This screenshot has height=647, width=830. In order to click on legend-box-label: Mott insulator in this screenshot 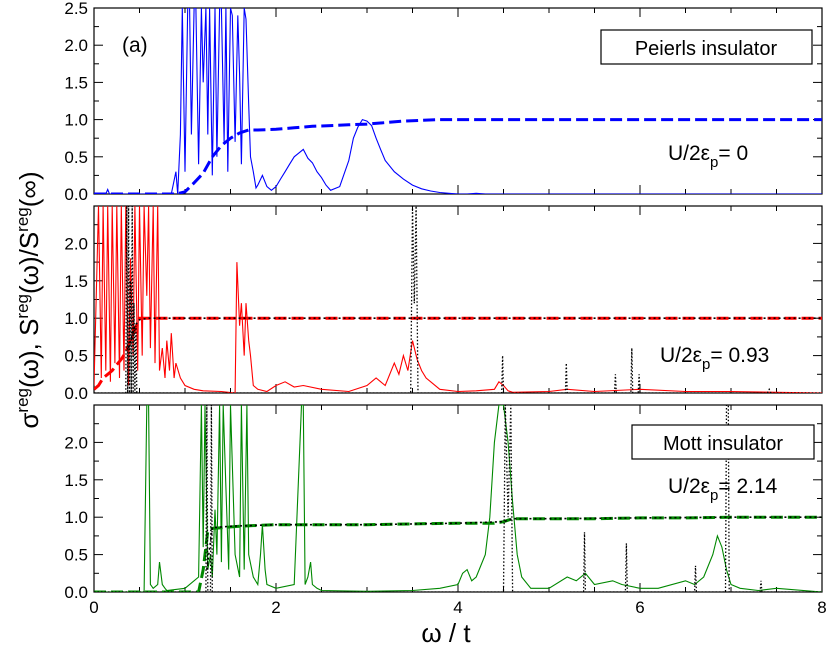, I will do `click(723, 444)`.